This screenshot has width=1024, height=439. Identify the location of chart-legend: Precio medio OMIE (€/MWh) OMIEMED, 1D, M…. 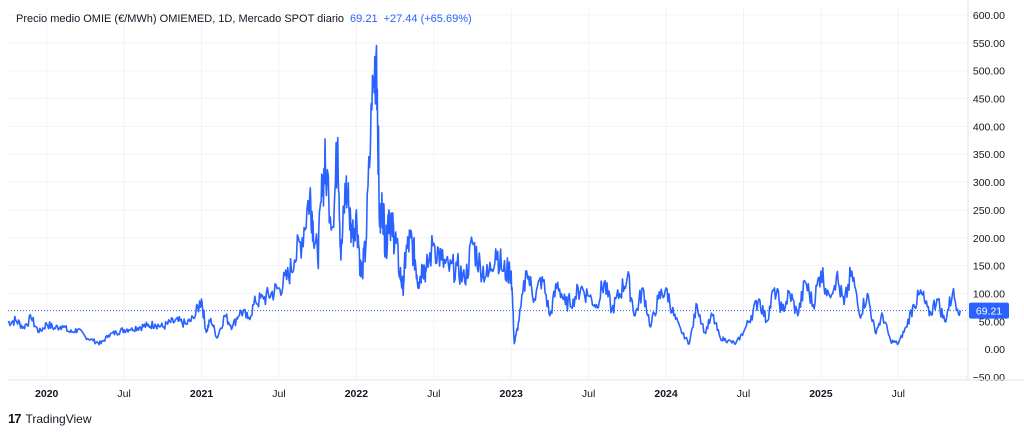
(244, 19).